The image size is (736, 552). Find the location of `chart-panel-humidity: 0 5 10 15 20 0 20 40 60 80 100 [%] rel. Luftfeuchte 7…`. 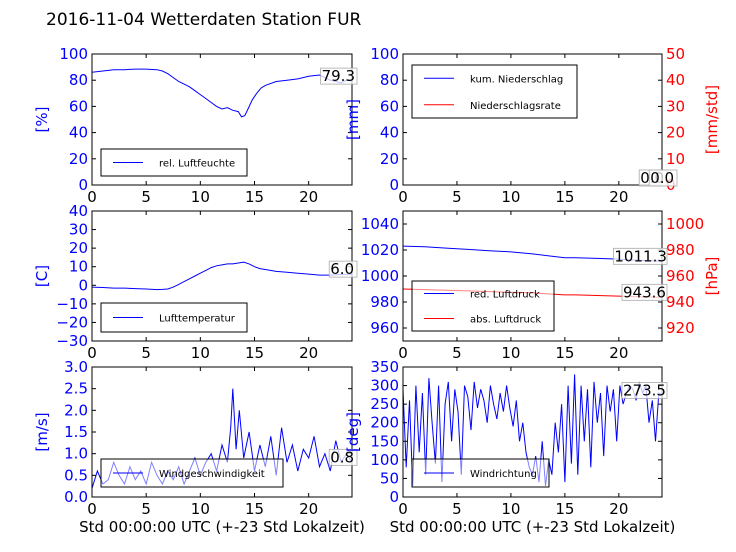

chart-panel-humidity: 0 5 10 15 20 0 20 40 60 80 100 [%] rel. Luftfeuchte 7… is located at coordinates (195, 125).